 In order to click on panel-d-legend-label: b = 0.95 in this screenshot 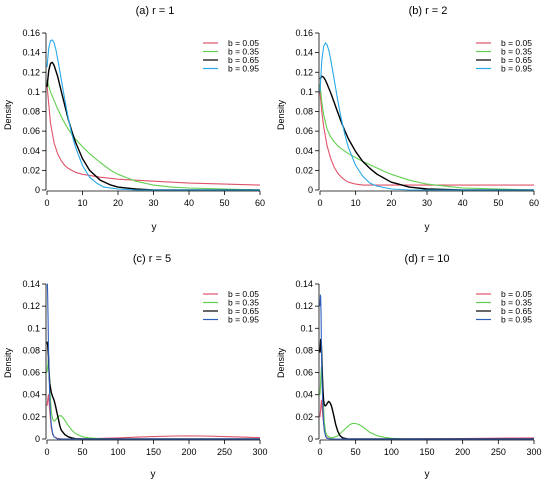, I will do `click(516, 320)`.